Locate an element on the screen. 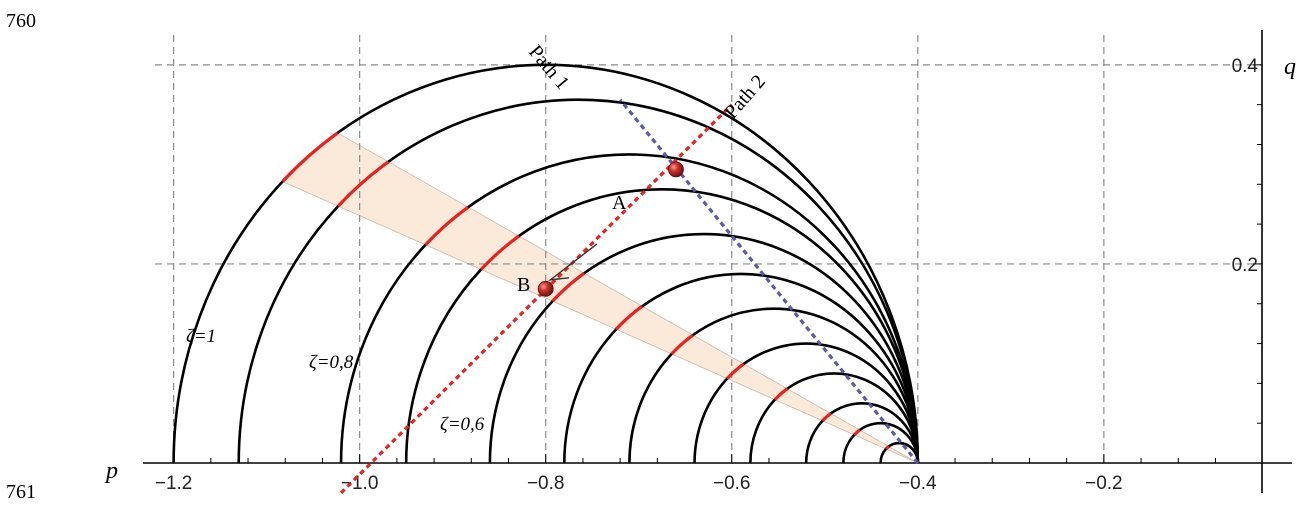  point-a is located at coordinates (676, 169).